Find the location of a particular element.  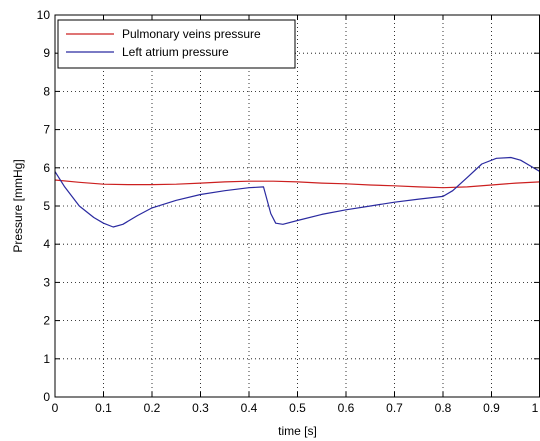

y-tick-label: 8 is located at coordinates (46, 91).